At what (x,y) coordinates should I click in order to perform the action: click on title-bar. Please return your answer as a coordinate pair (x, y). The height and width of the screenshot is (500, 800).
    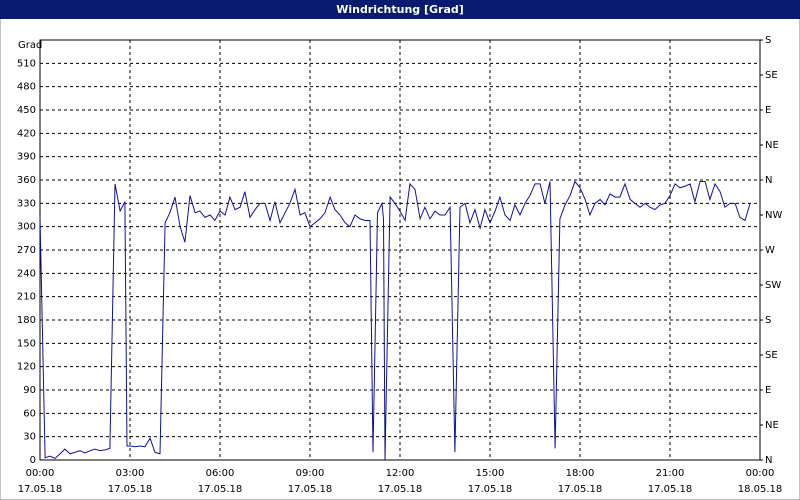
    Looking at the image, I should click on (400, 9).